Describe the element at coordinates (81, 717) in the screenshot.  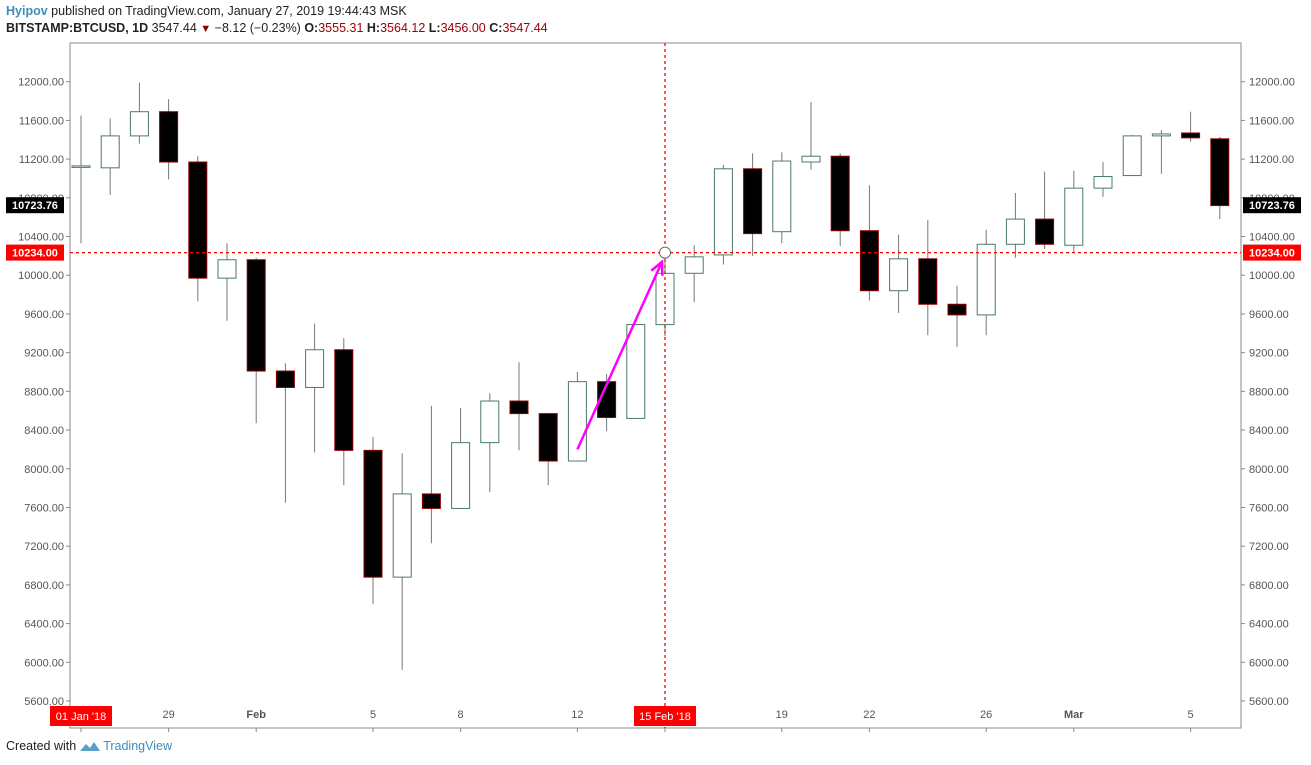
I see `x-highlight-label: 01 Jan '18` at that location.